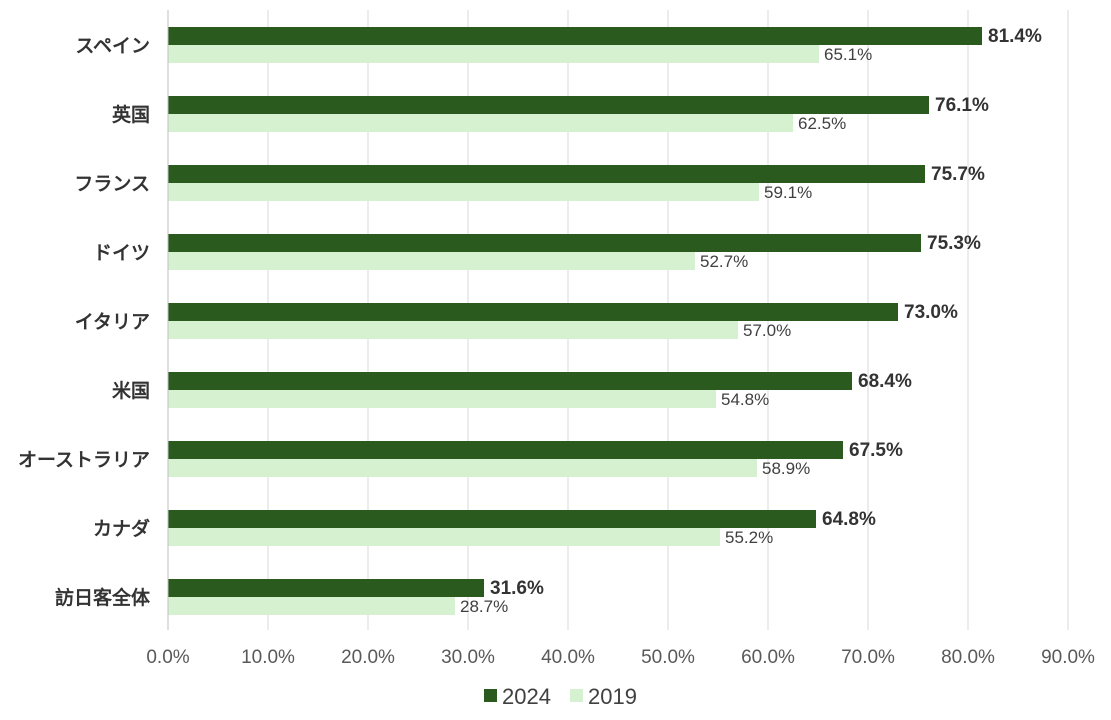  What do you see at coordinates (612, 696) in the screenshot?
I see `legend-2019-label: 2019` at bounding box center [612, 696].